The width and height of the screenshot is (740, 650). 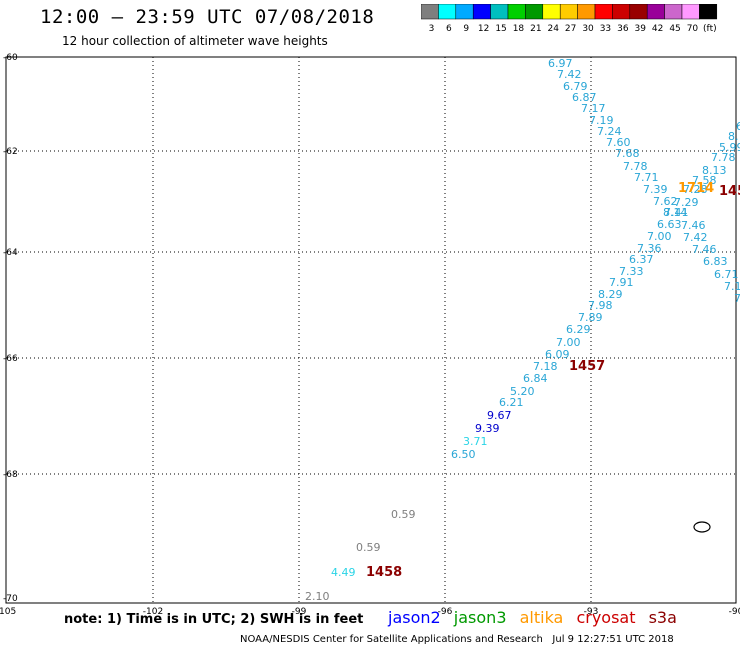 What do you see at coordinates (587, 366) in the screenshot?
I see `pass-time-label: 1457` at bounding box center [587, 366].